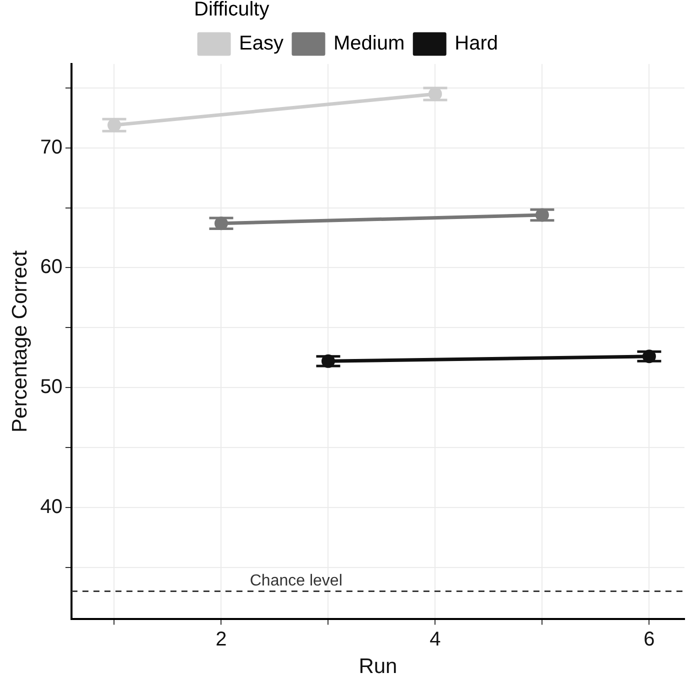 This screenshot has width=693, height=680. Describe the element at coordinates (51, 387) in the screenshot. I see `y-tick-label: 50` at that location.